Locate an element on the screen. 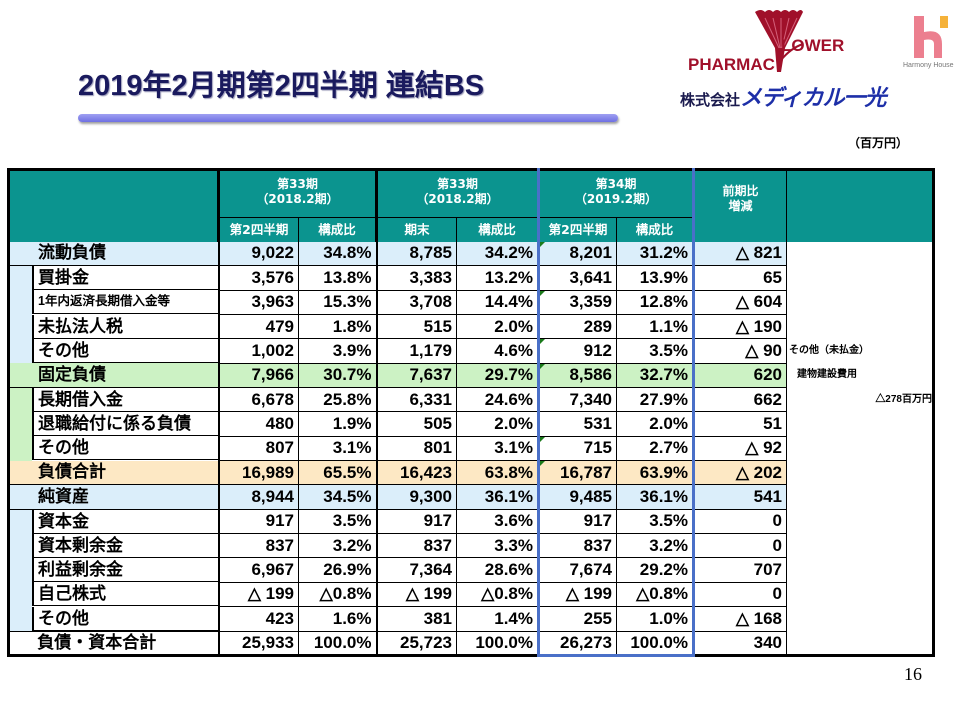  value-cell: 16,989 is located at coordinates (258, 473).